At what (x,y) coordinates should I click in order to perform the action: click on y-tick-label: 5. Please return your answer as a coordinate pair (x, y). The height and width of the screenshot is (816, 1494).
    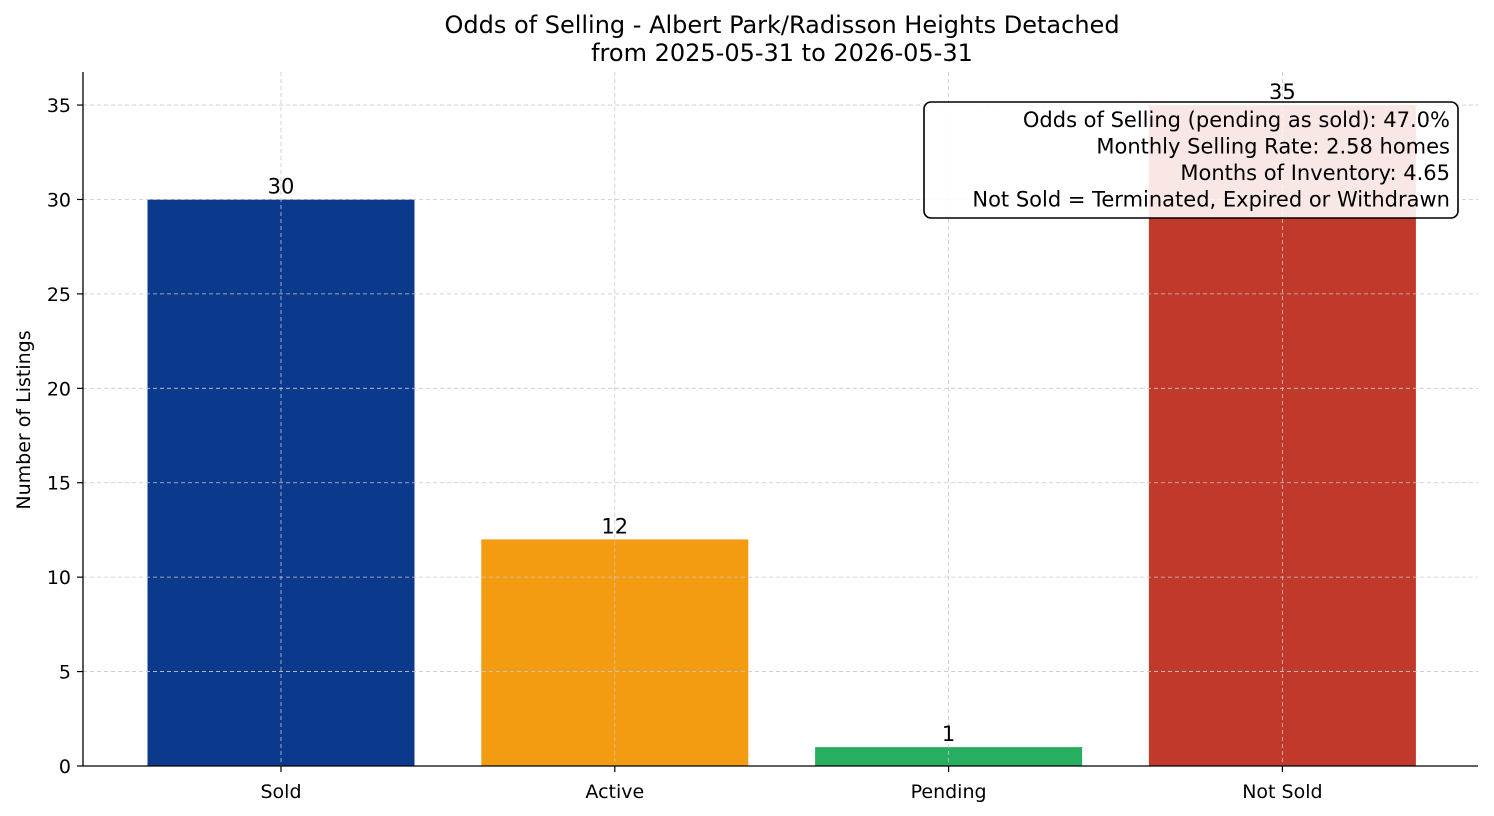
    Looking at the image, I should click on (65, 673).